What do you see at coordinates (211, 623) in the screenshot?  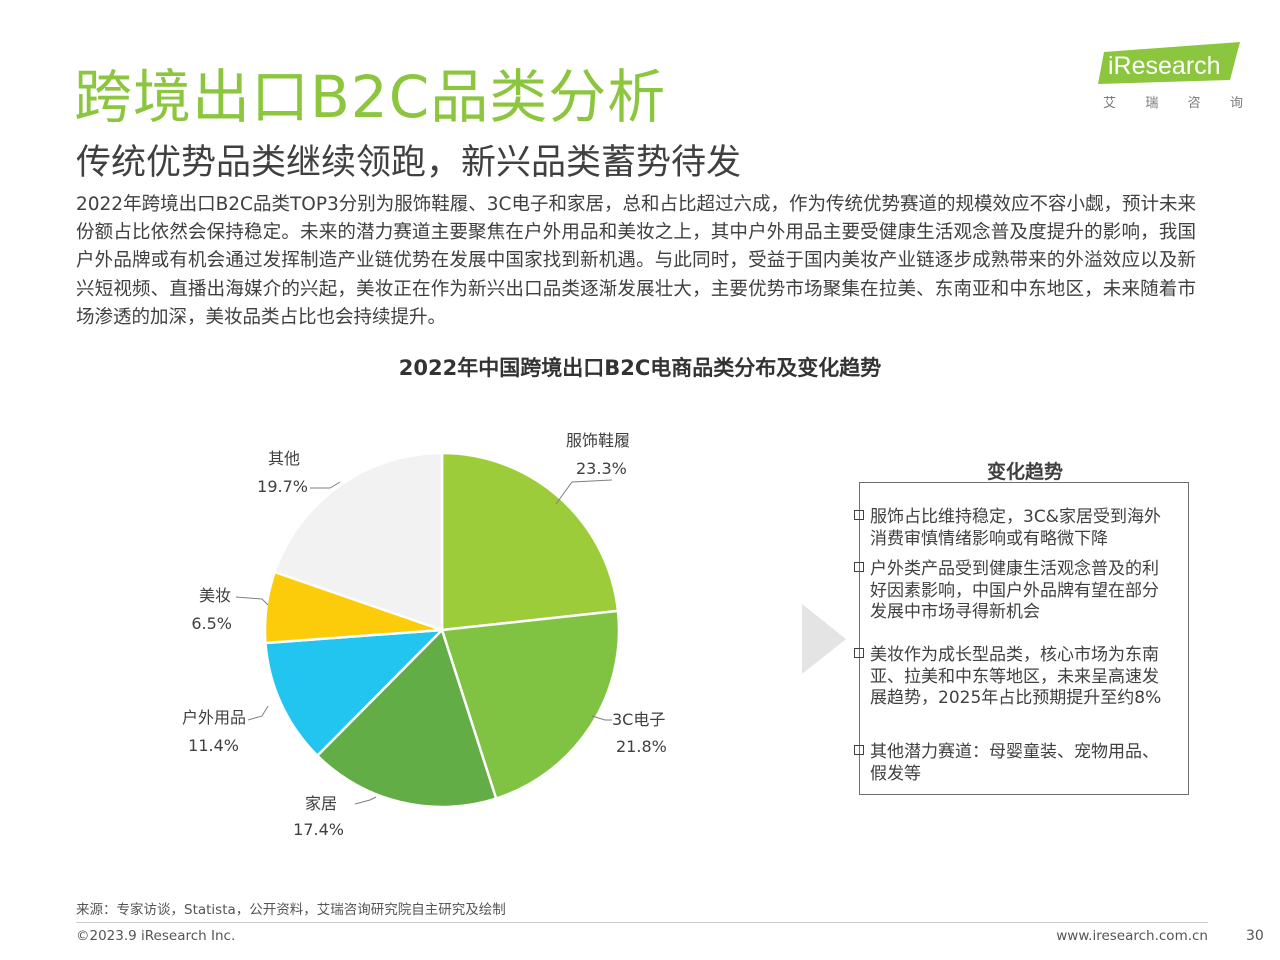 I see `slice-value-label: 6.5%` at bounding box center [211, 623].